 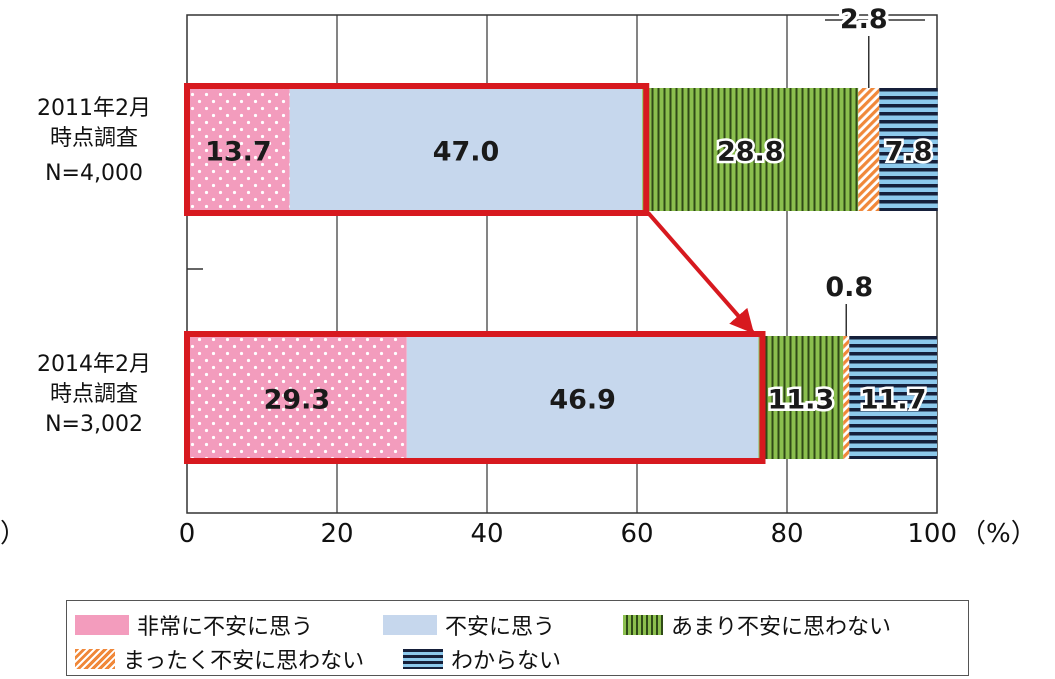 I want to click on legend-item-anxious: 不安に思う, so click(x=469, y=625).